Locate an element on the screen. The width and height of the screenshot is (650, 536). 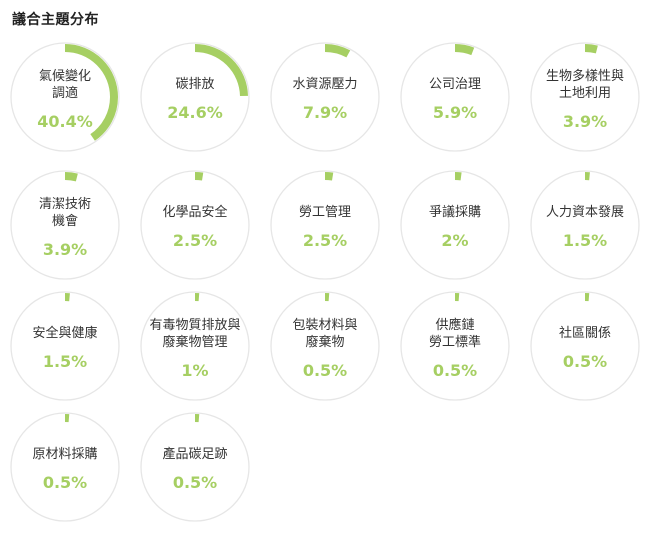
topic-item: 化學品安全 2.5% is located at coordinates (195, 225).